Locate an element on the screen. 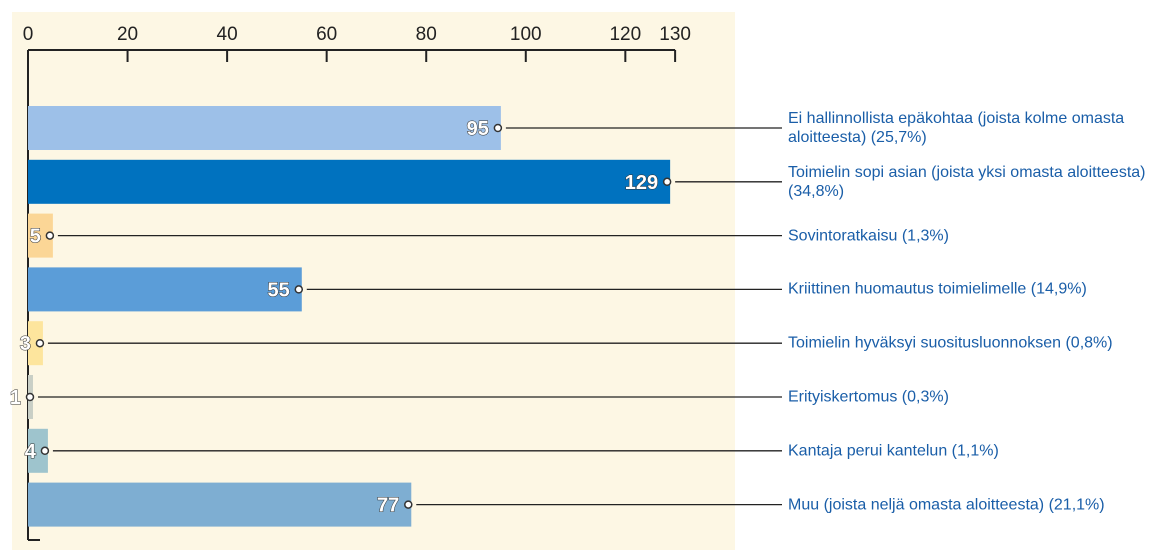 This screenshot has width=1165, height=550. value-label: 1 is located at coordinates (15, 398).